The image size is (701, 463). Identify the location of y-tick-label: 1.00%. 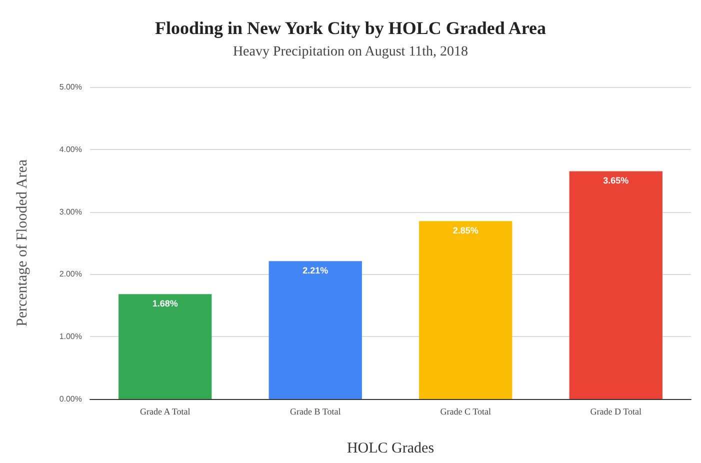
(70, 337).